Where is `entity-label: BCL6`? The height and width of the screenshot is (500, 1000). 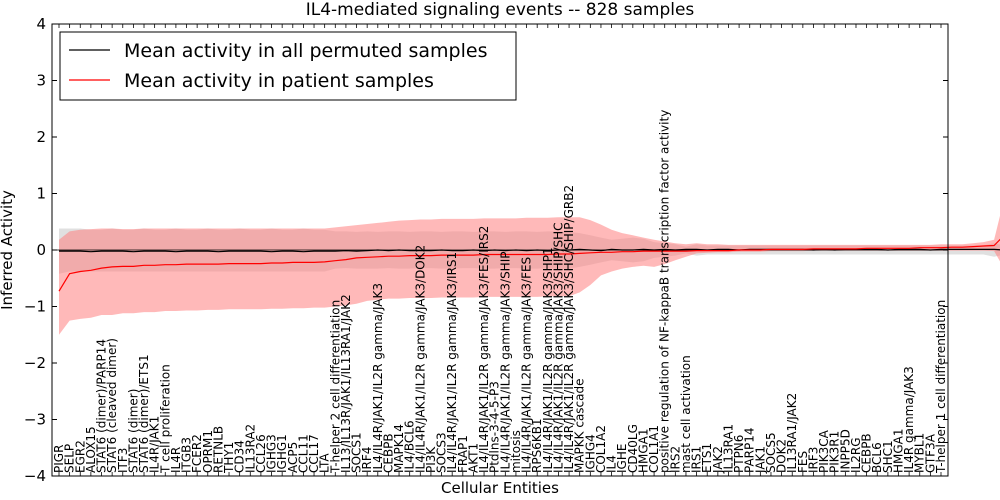
entity-label: BCL6 is located at coordinates (877, 457).